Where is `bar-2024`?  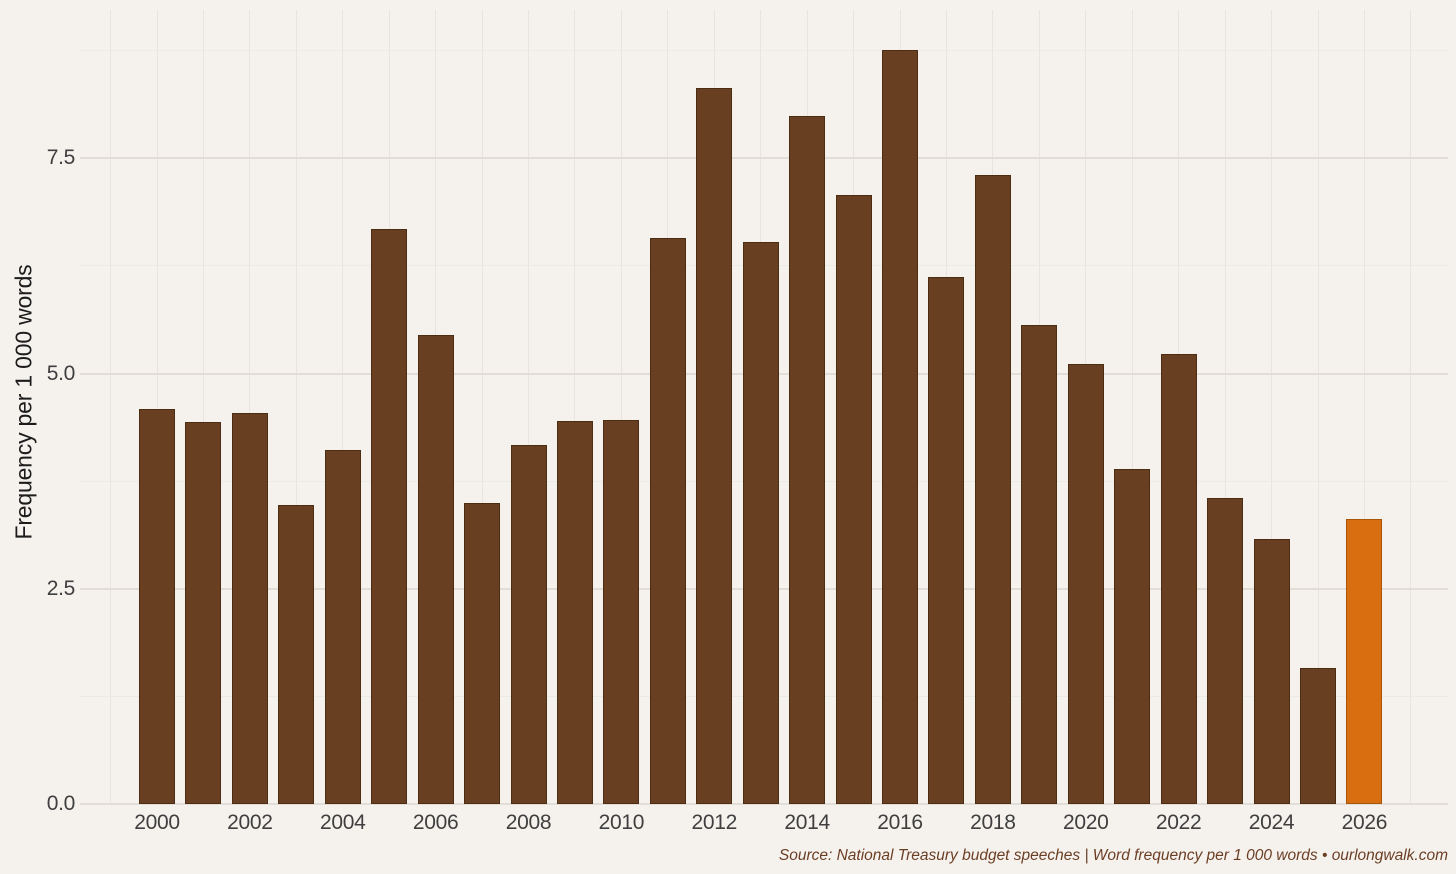
bar-2024 is located at coordinates (1271, 671).